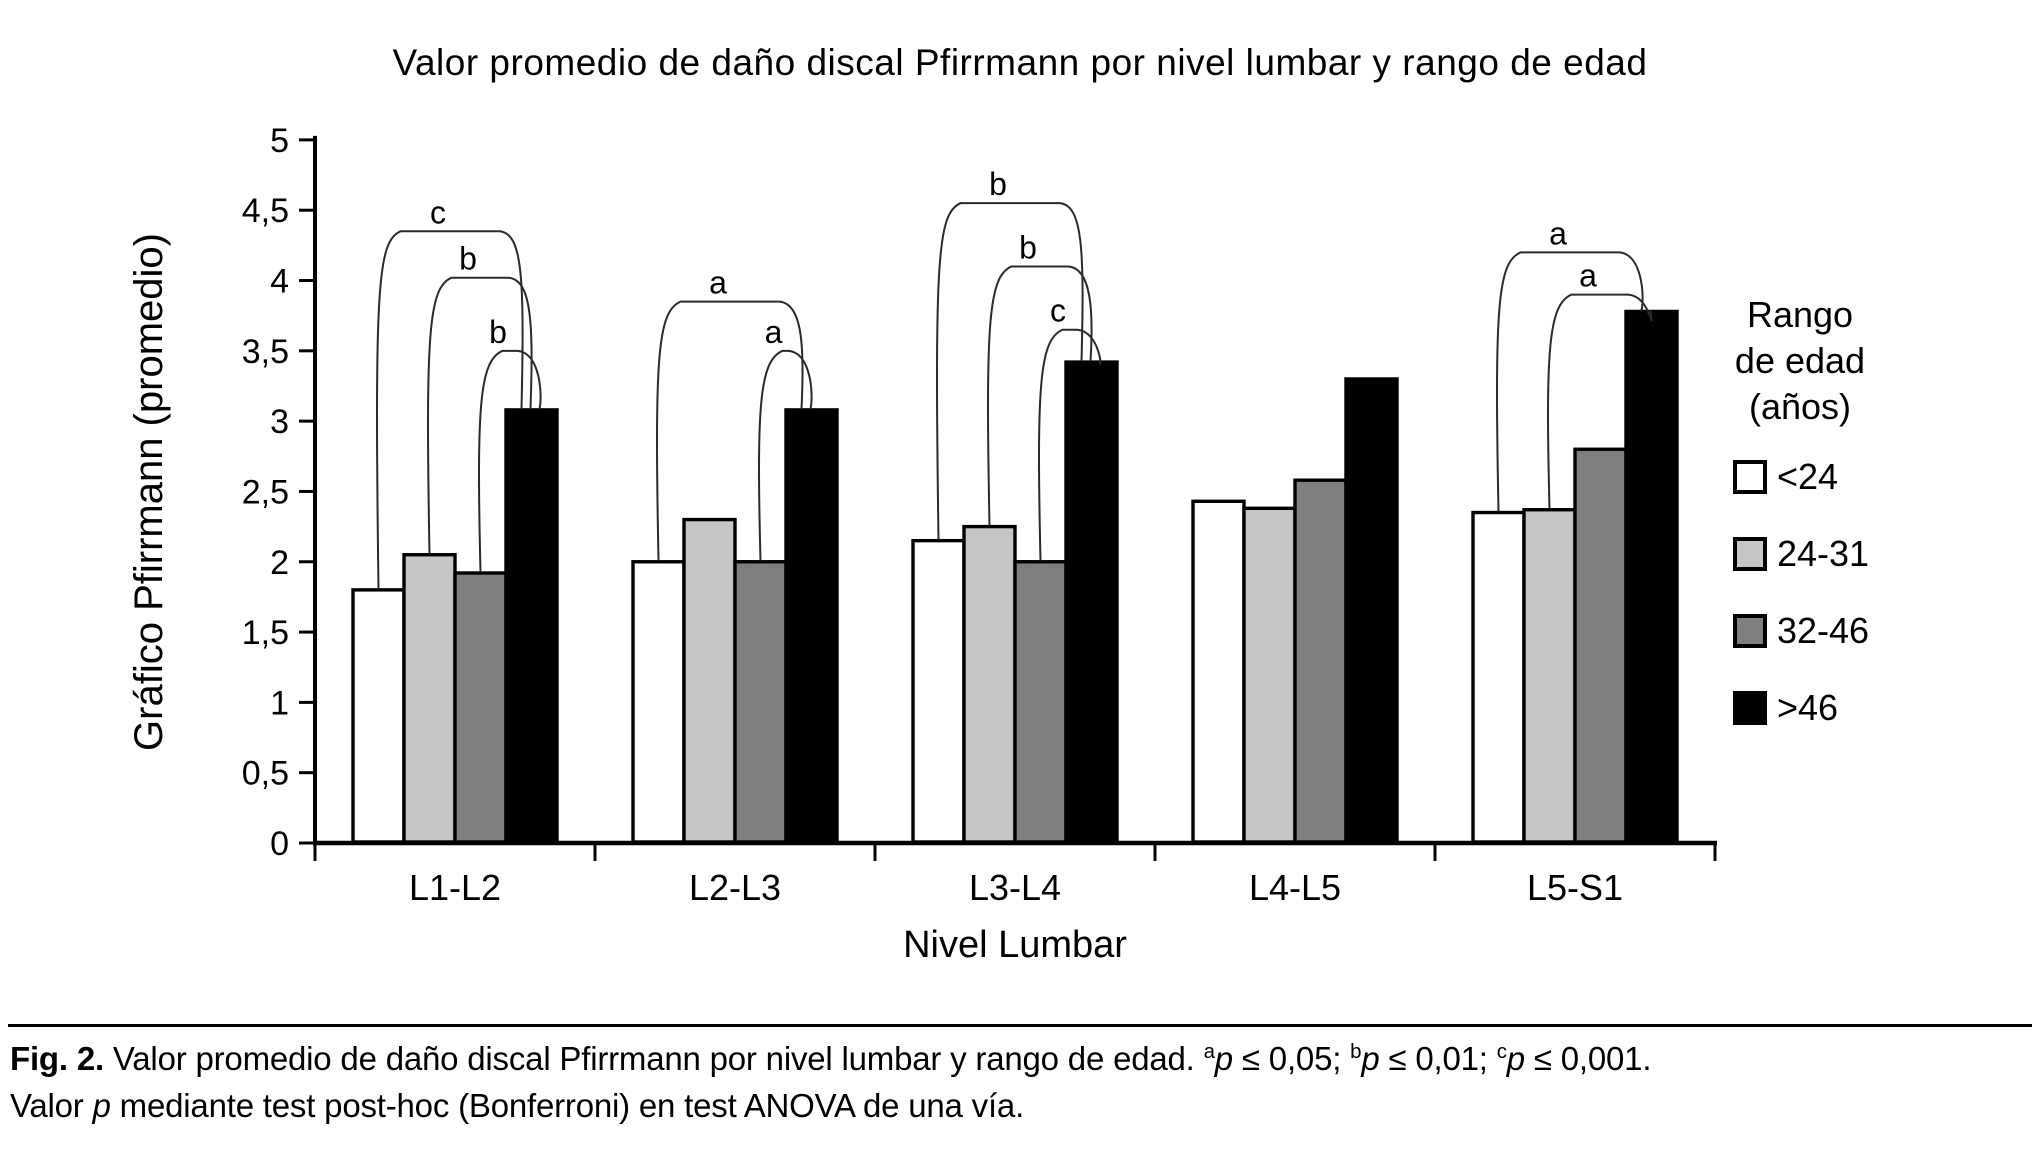 The width and height of the screenshot is (2040, 1164). I want to click on bar-L1-L2-<24, so click(378, 716).